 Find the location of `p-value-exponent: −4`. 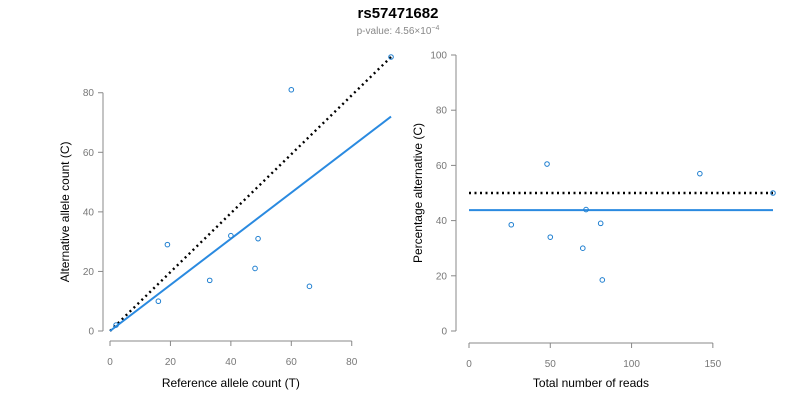

p-value-exponent: −4 is located at coordinates (435, 28).